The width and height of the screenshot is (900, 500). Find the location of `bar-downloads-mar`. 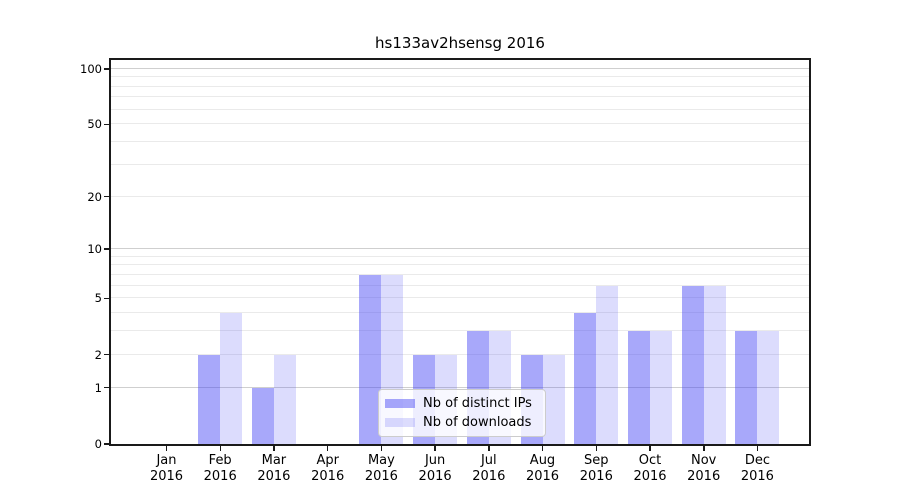

bar-downloads-mar is located at coordinates (284, 399).